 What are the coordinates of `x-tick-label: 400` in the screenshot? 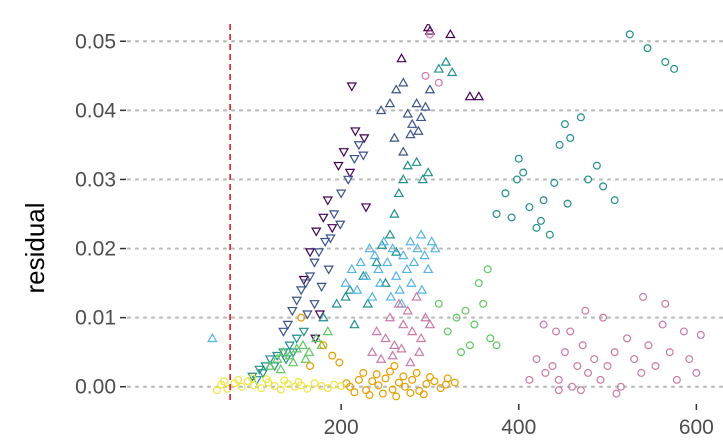 It's located at (518, 427).